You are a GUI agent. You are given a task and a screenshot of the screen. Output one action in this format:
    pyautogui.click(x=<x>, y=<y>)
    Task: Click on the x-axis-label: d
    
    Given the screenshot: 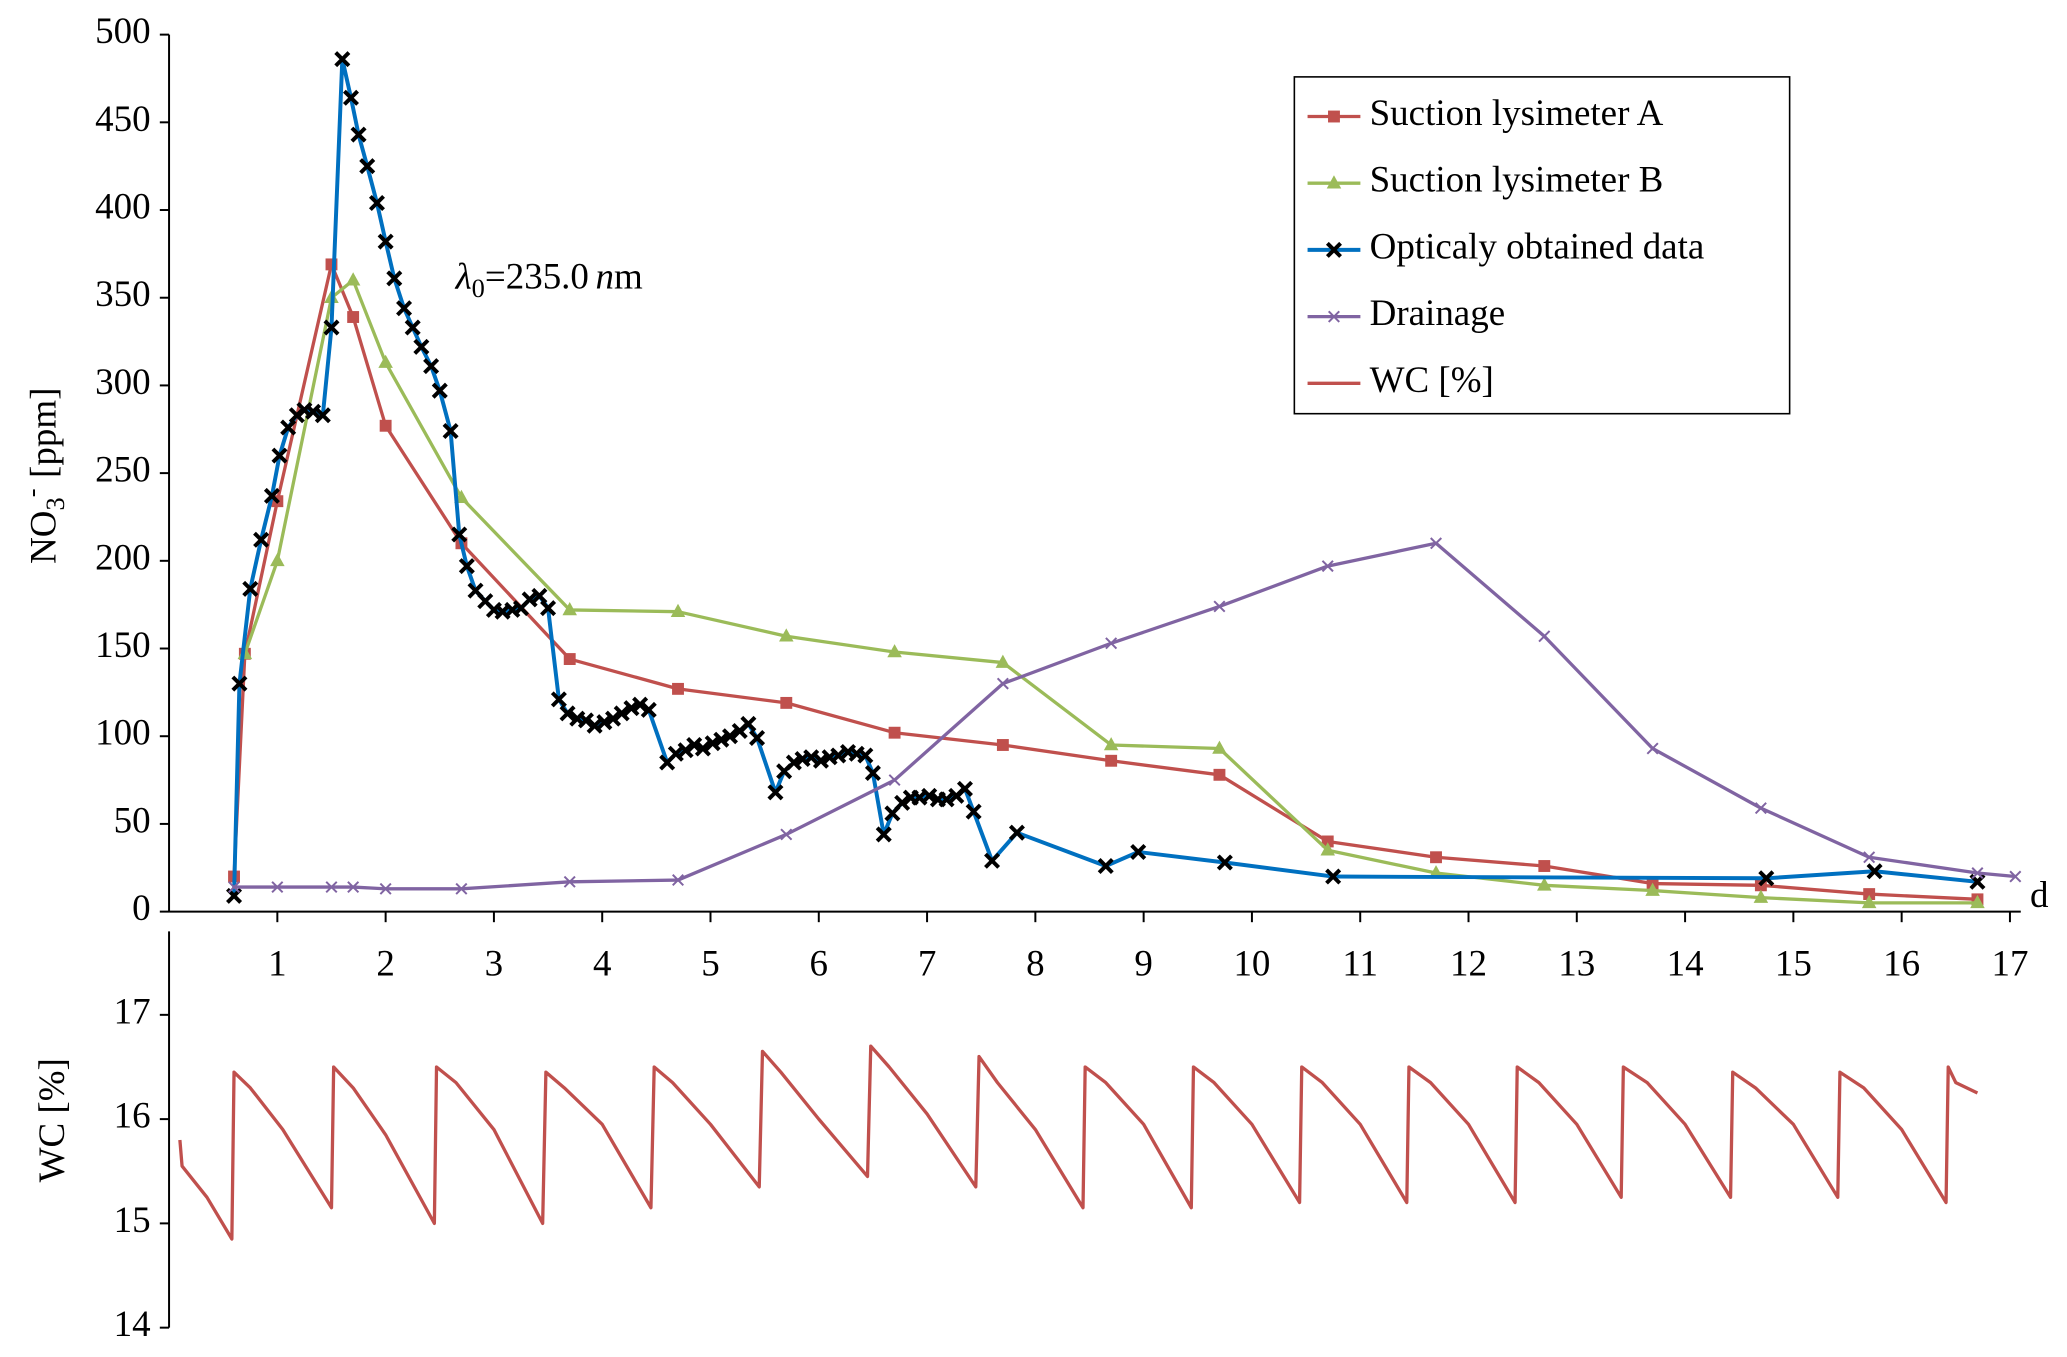 What is the action you would take?
    pyautogui.click(x=2039, y=894)
    